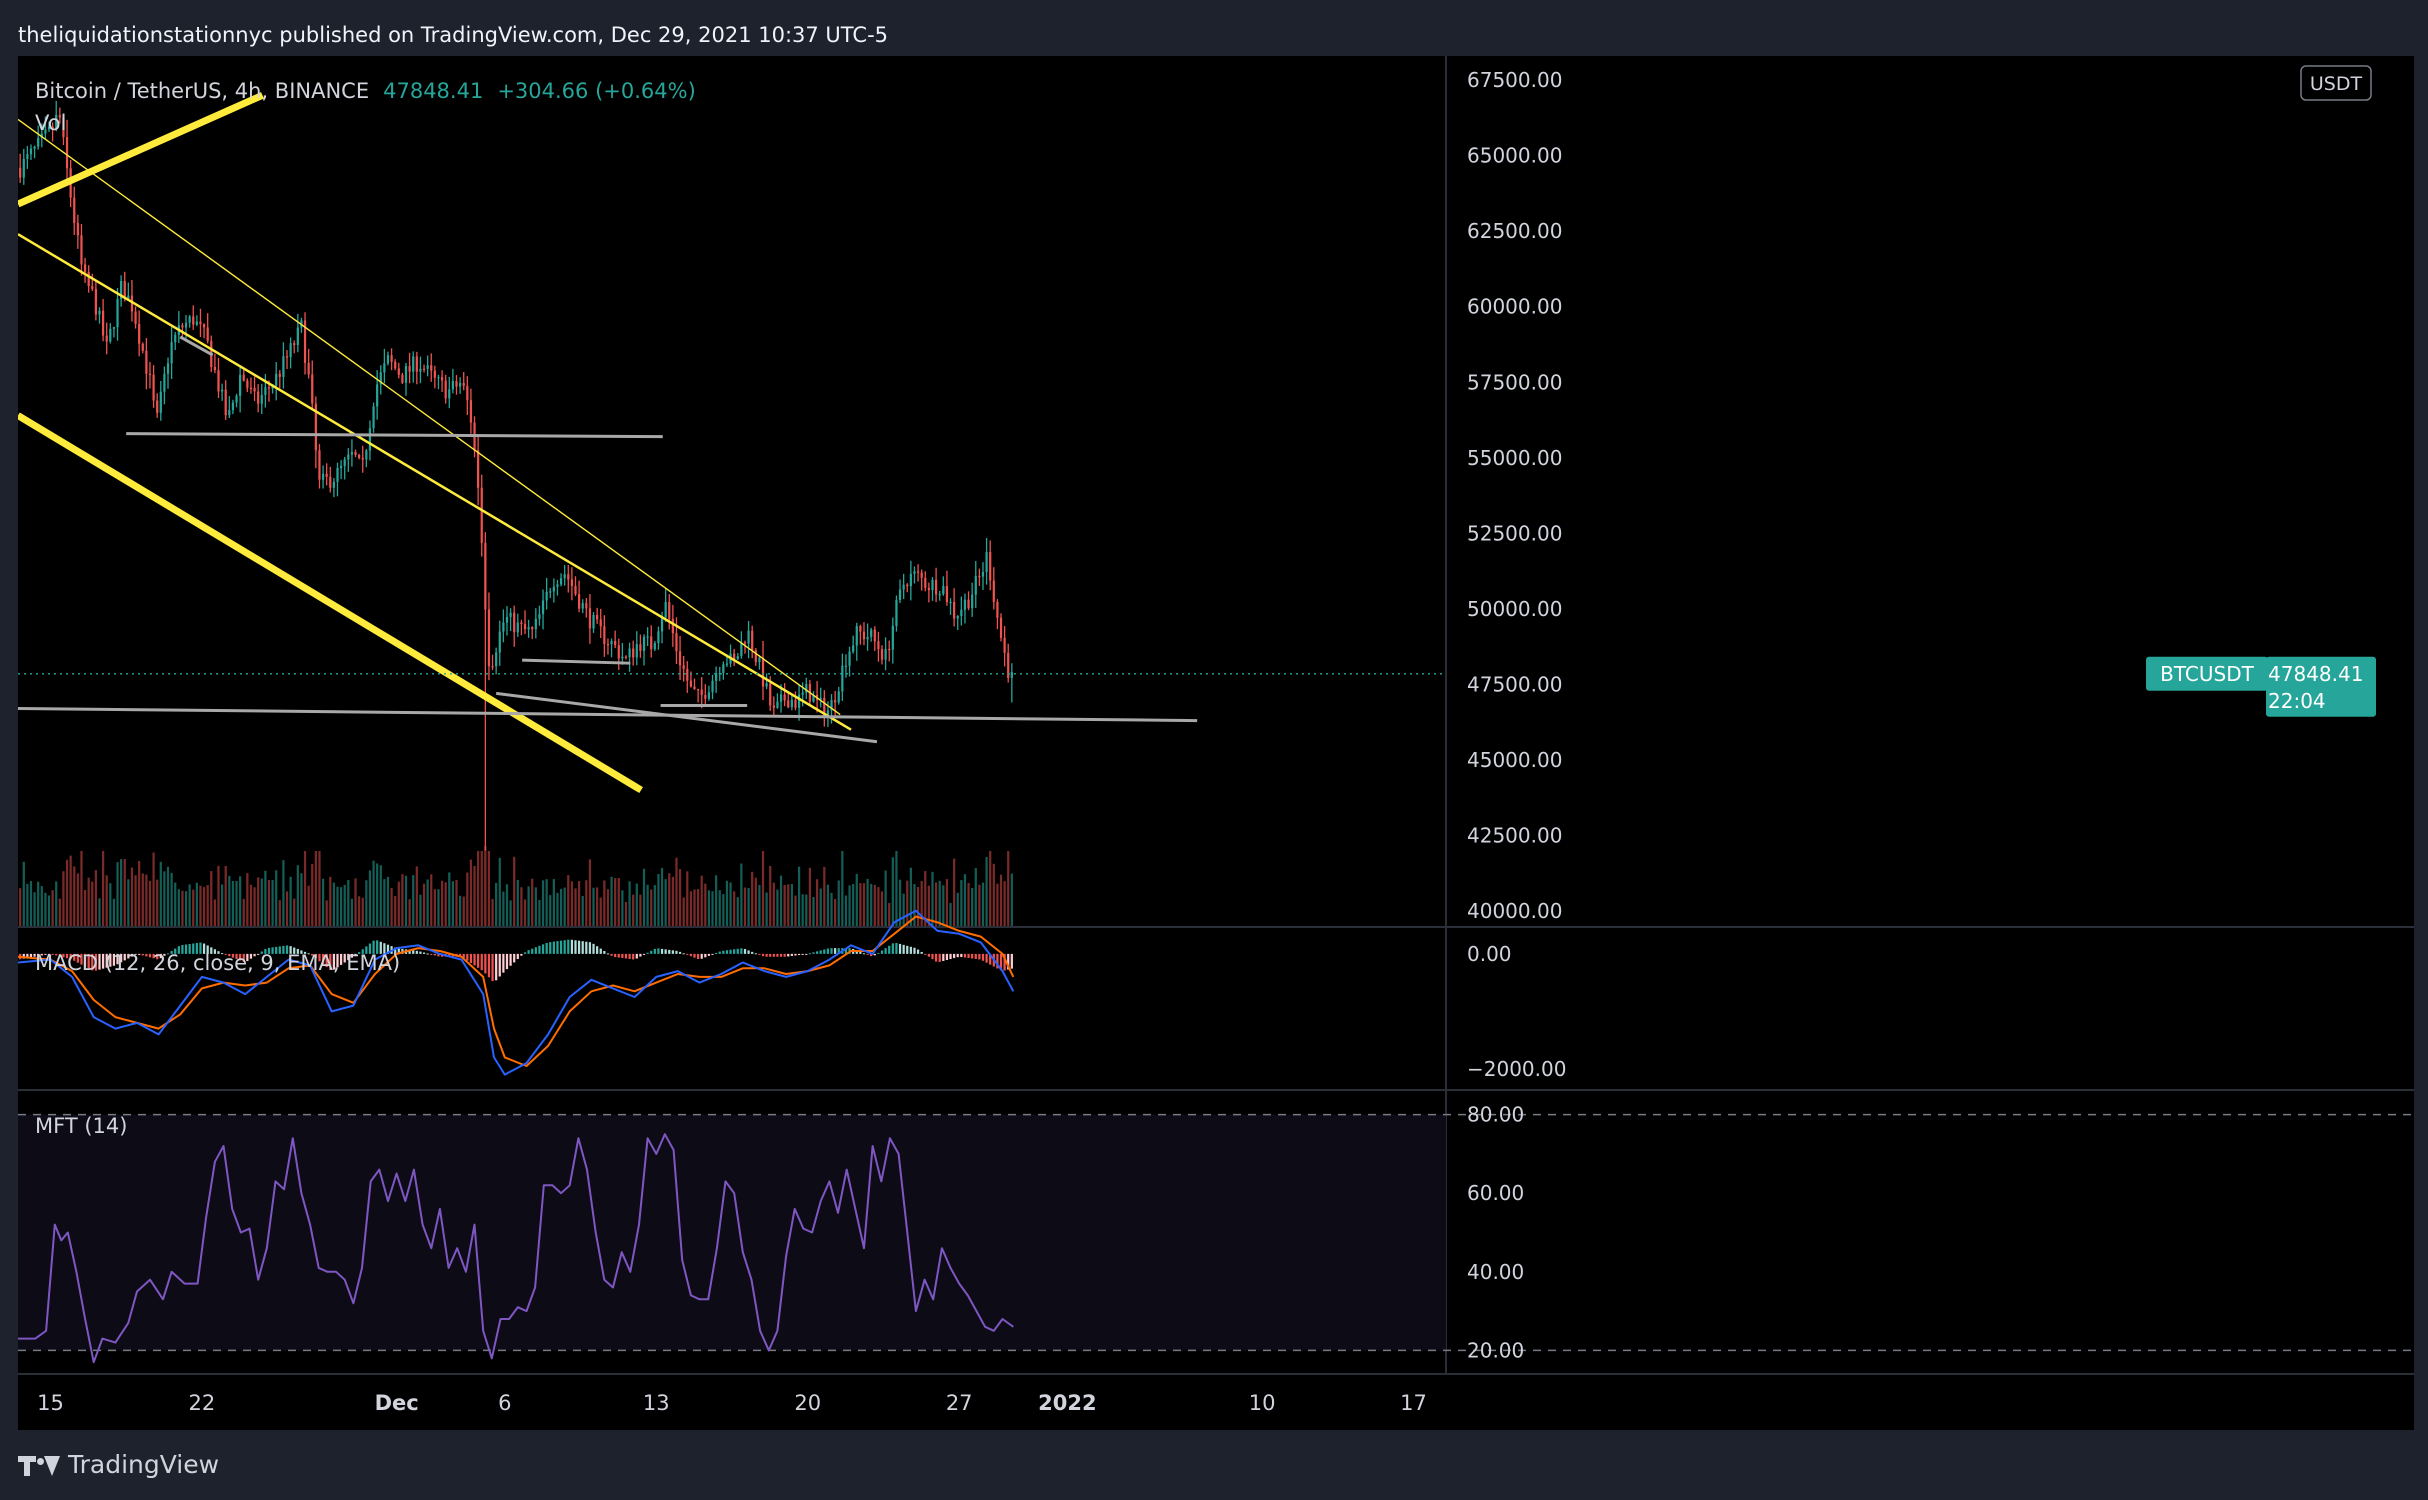  I want to click on macd-tick-label: −2000.00, so click(1516, 1069).